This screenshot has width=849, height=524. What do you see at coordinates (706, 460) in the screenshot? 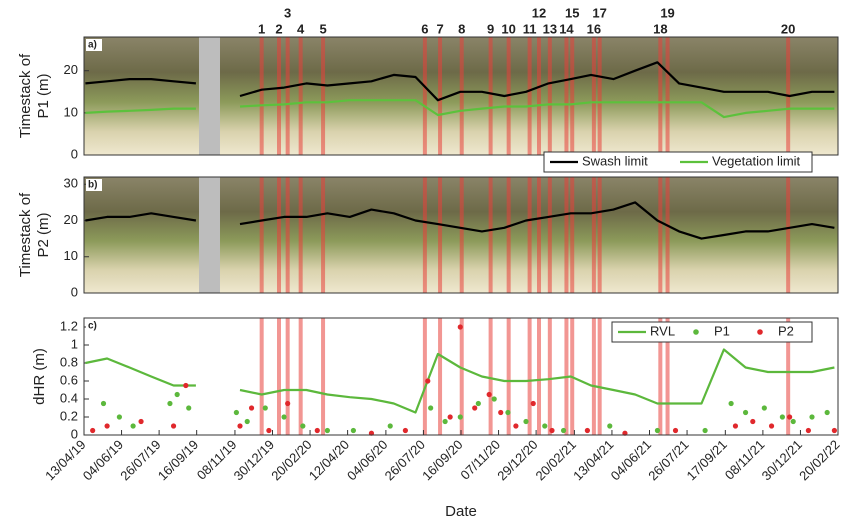
I see `x-tick-label: 17/09/21` at bounding box center [706, 460].